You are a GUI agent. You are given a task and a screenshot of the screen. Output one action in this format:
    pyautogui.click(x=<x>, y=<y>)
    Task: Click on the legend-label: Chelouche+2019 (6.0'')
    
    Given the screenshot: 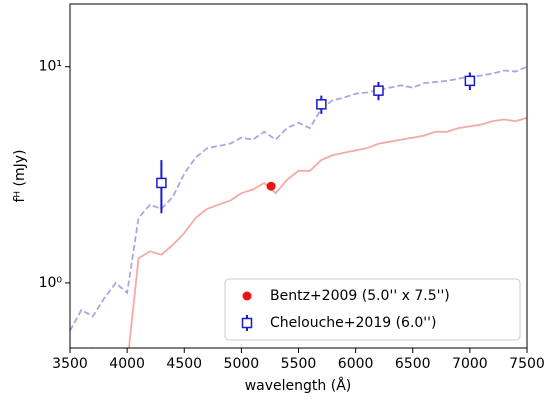 What is the action you would take?
    pyautogui.click(x=353, y=323)
    